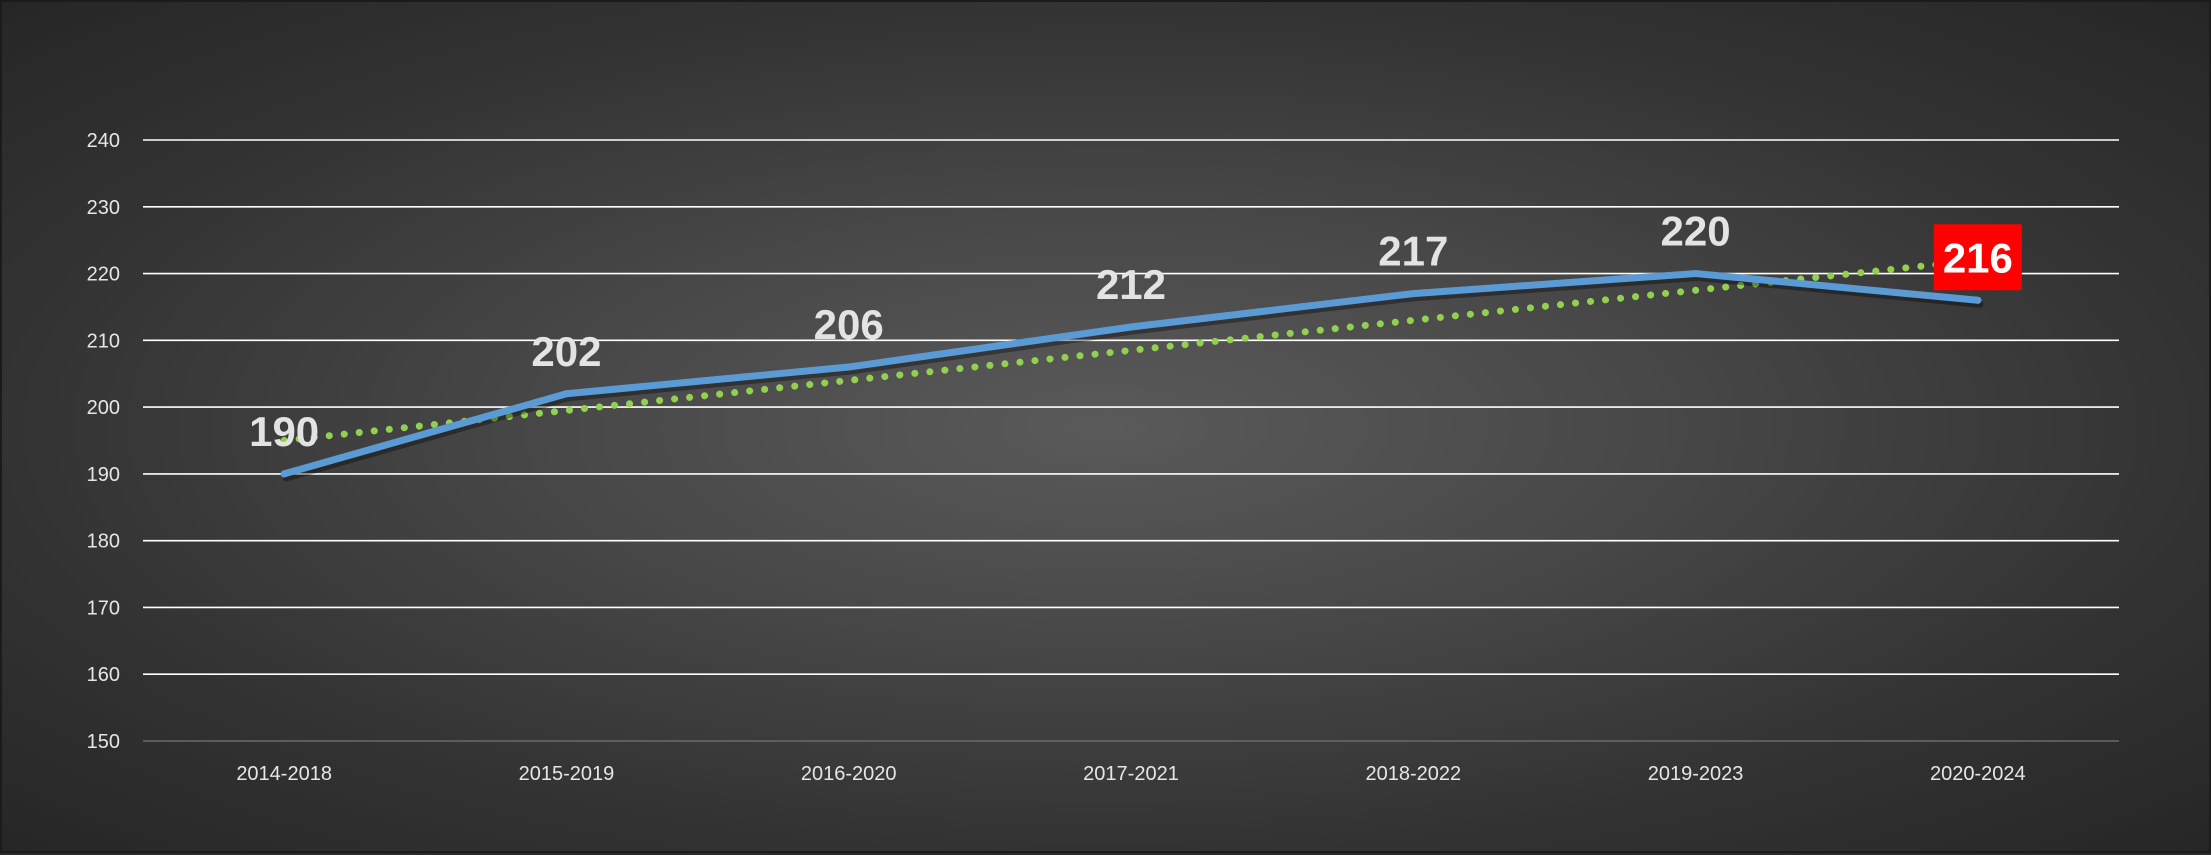 The image size is (2211, 855). Describe the element at coordinates (103, 208) in the screenshot. I see `y-tick-label-230: 230` at that location.